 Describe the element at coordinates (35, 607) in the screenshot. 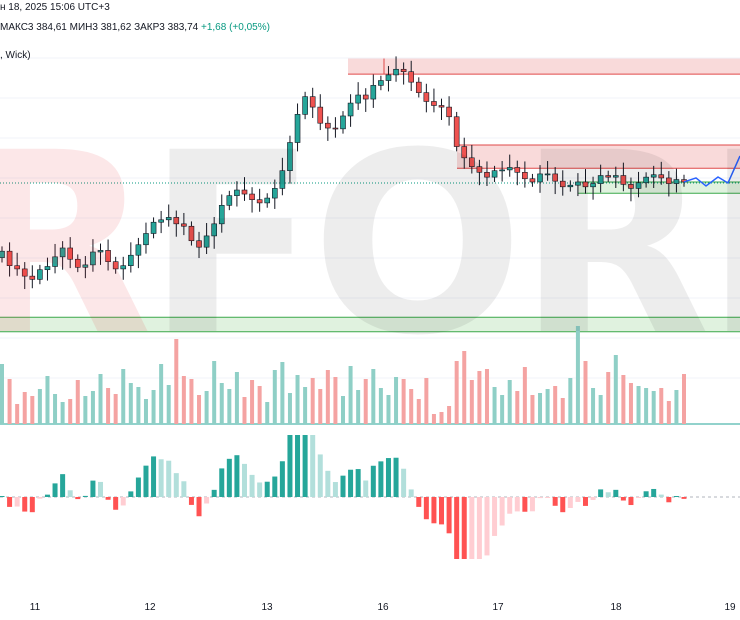

I see `time-axis-label: 11` at that location.